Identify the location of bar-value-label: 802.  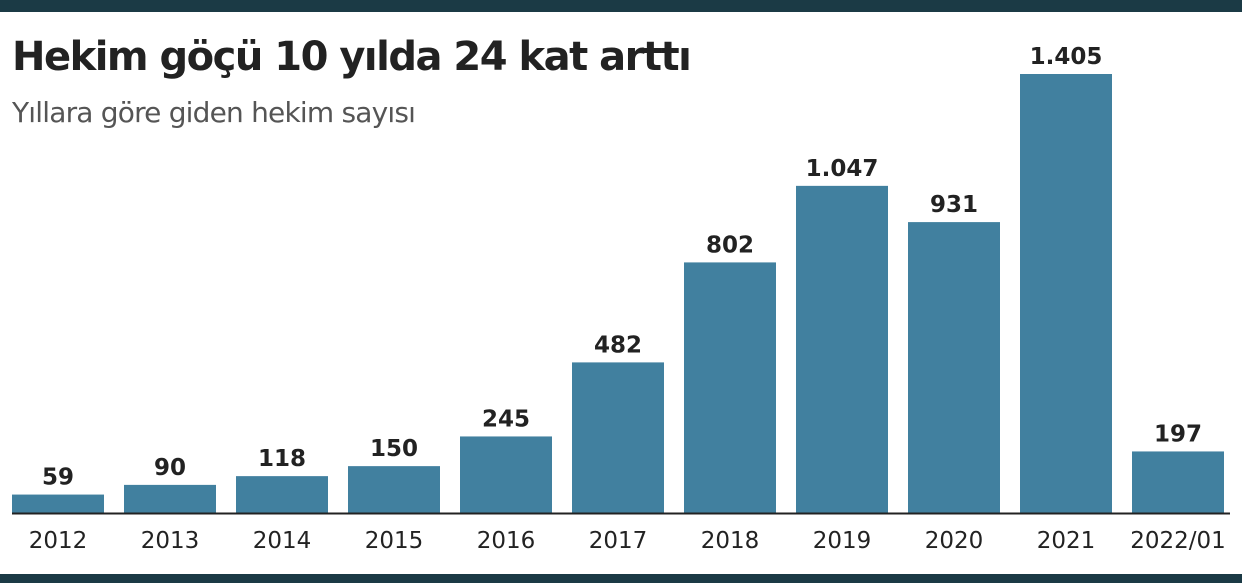
(730, 245).